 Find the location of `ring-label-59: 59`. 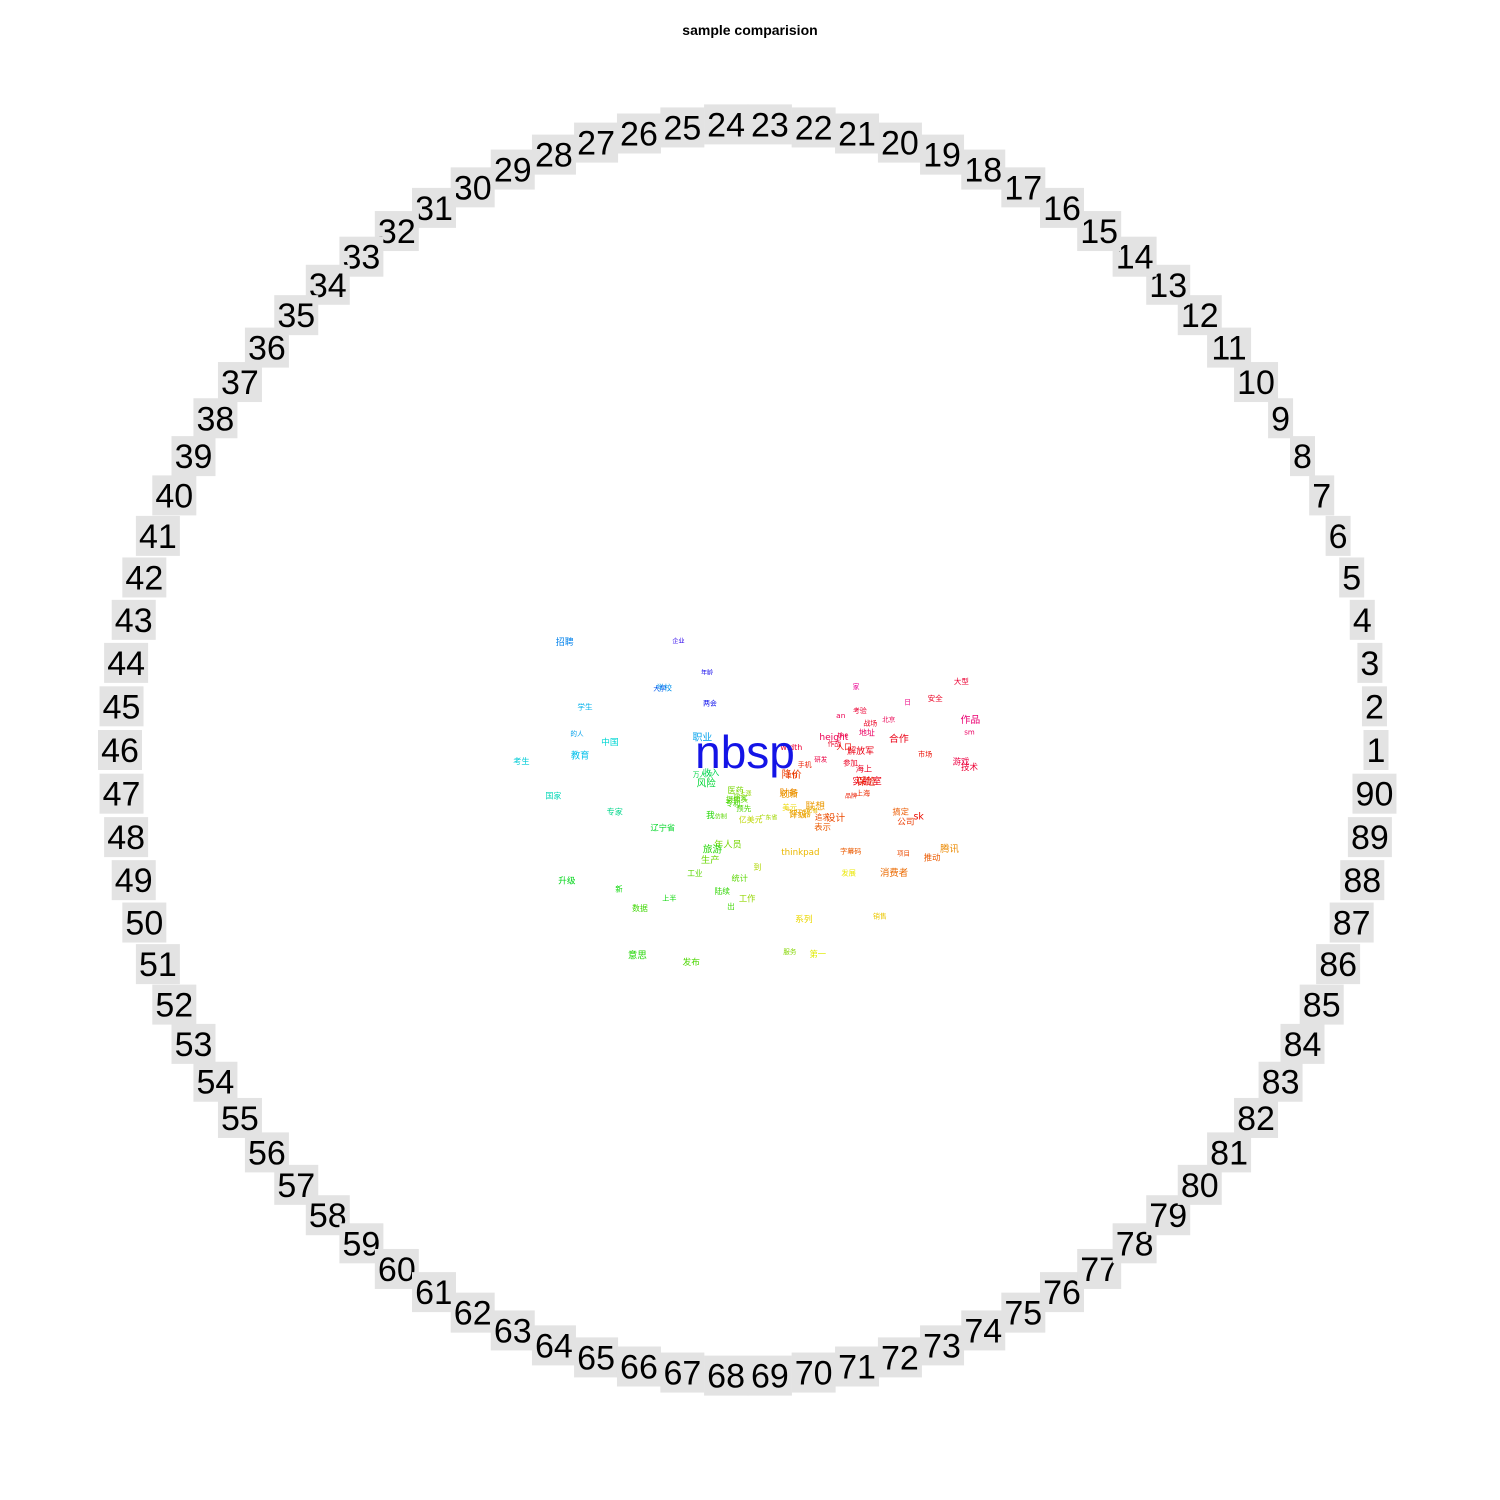

ring-label-59: 59 is located at coordinates (361, 1243).